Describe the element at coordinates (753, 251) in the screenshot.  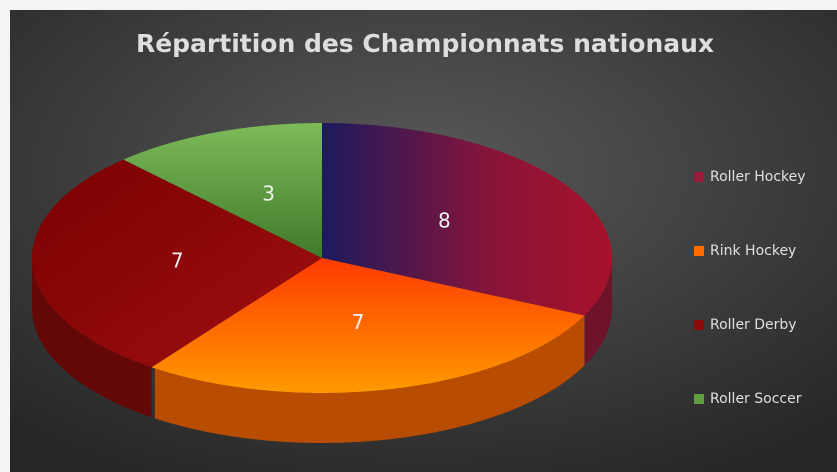
I see `legend-label: Rink Hockey` at that location.